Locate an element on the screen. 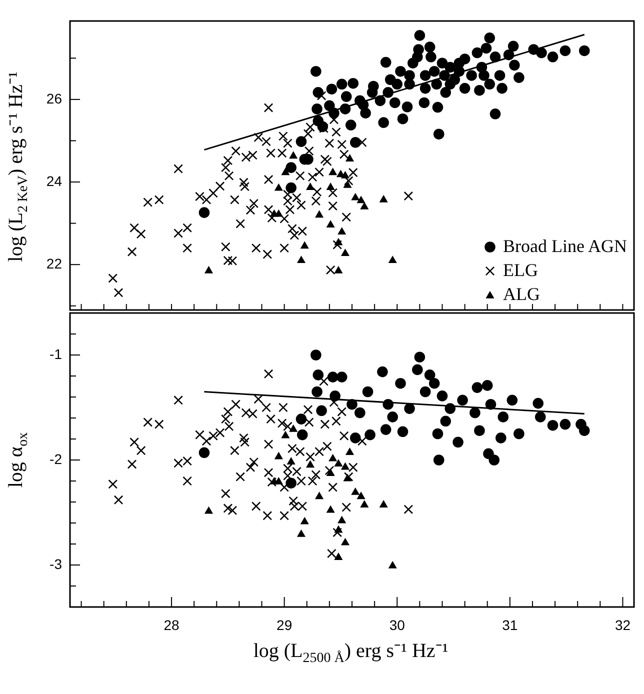  y-tick-label: -1 is located at coordinates (56, 354).